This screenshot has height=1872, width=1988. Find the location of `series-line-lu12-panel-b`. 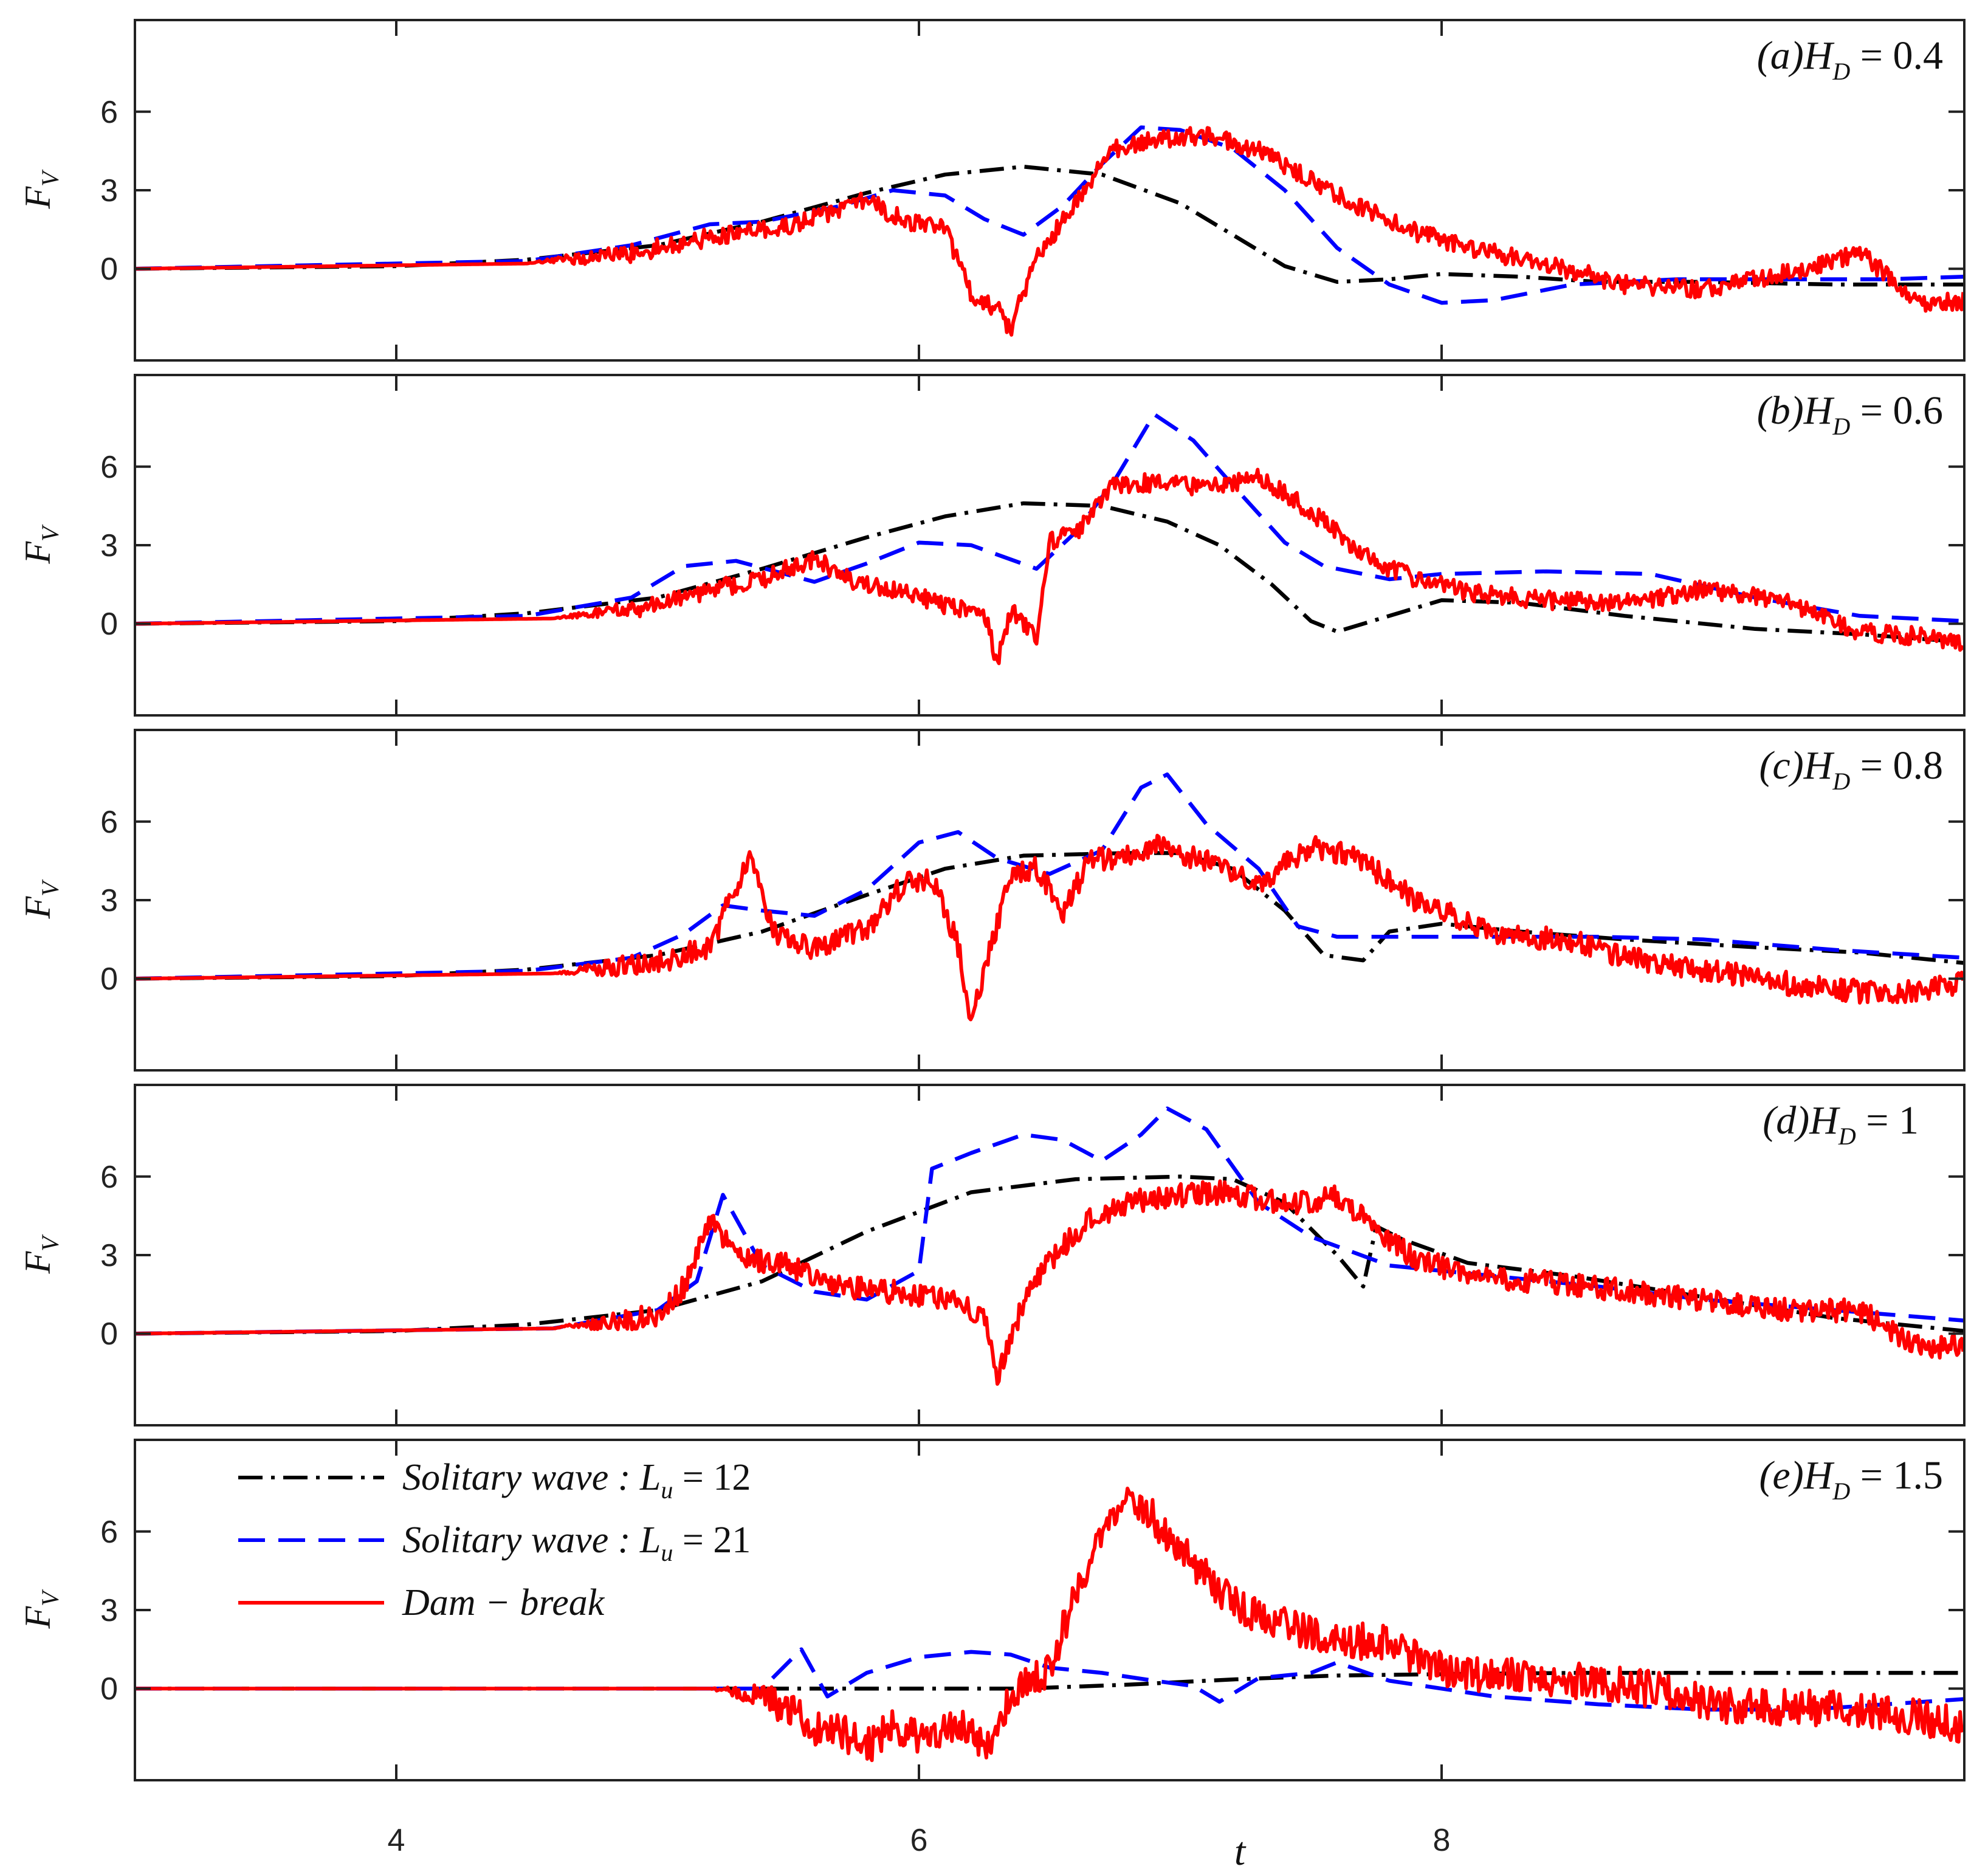

series-line-lu12-panel-b is located at coordinates (1049, 572).